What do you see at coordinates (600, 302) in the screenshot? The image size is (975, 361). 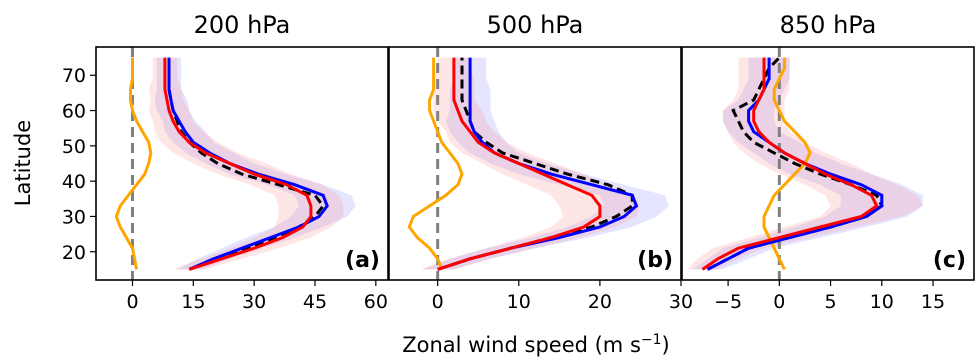 I see `x-tick-label: 20` at bounding box center [600, 302].